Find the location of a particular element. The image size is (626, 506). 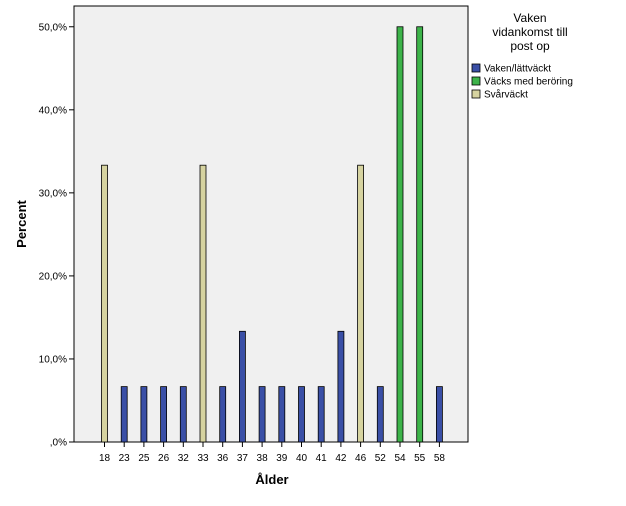

x-tick-label: 36 is located at coordinates (223, 458).